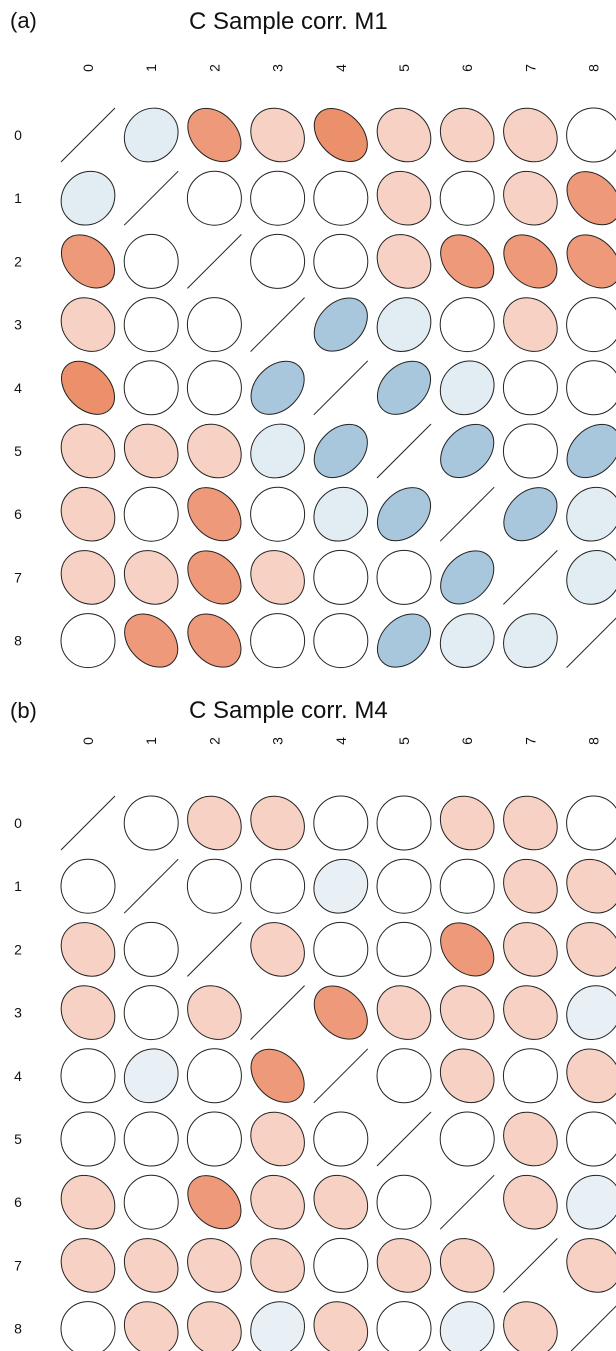 Image resolution: width=616 pixels, height=1351 pixels. I want to click on row-label-8: 8, so click(18, 1329).